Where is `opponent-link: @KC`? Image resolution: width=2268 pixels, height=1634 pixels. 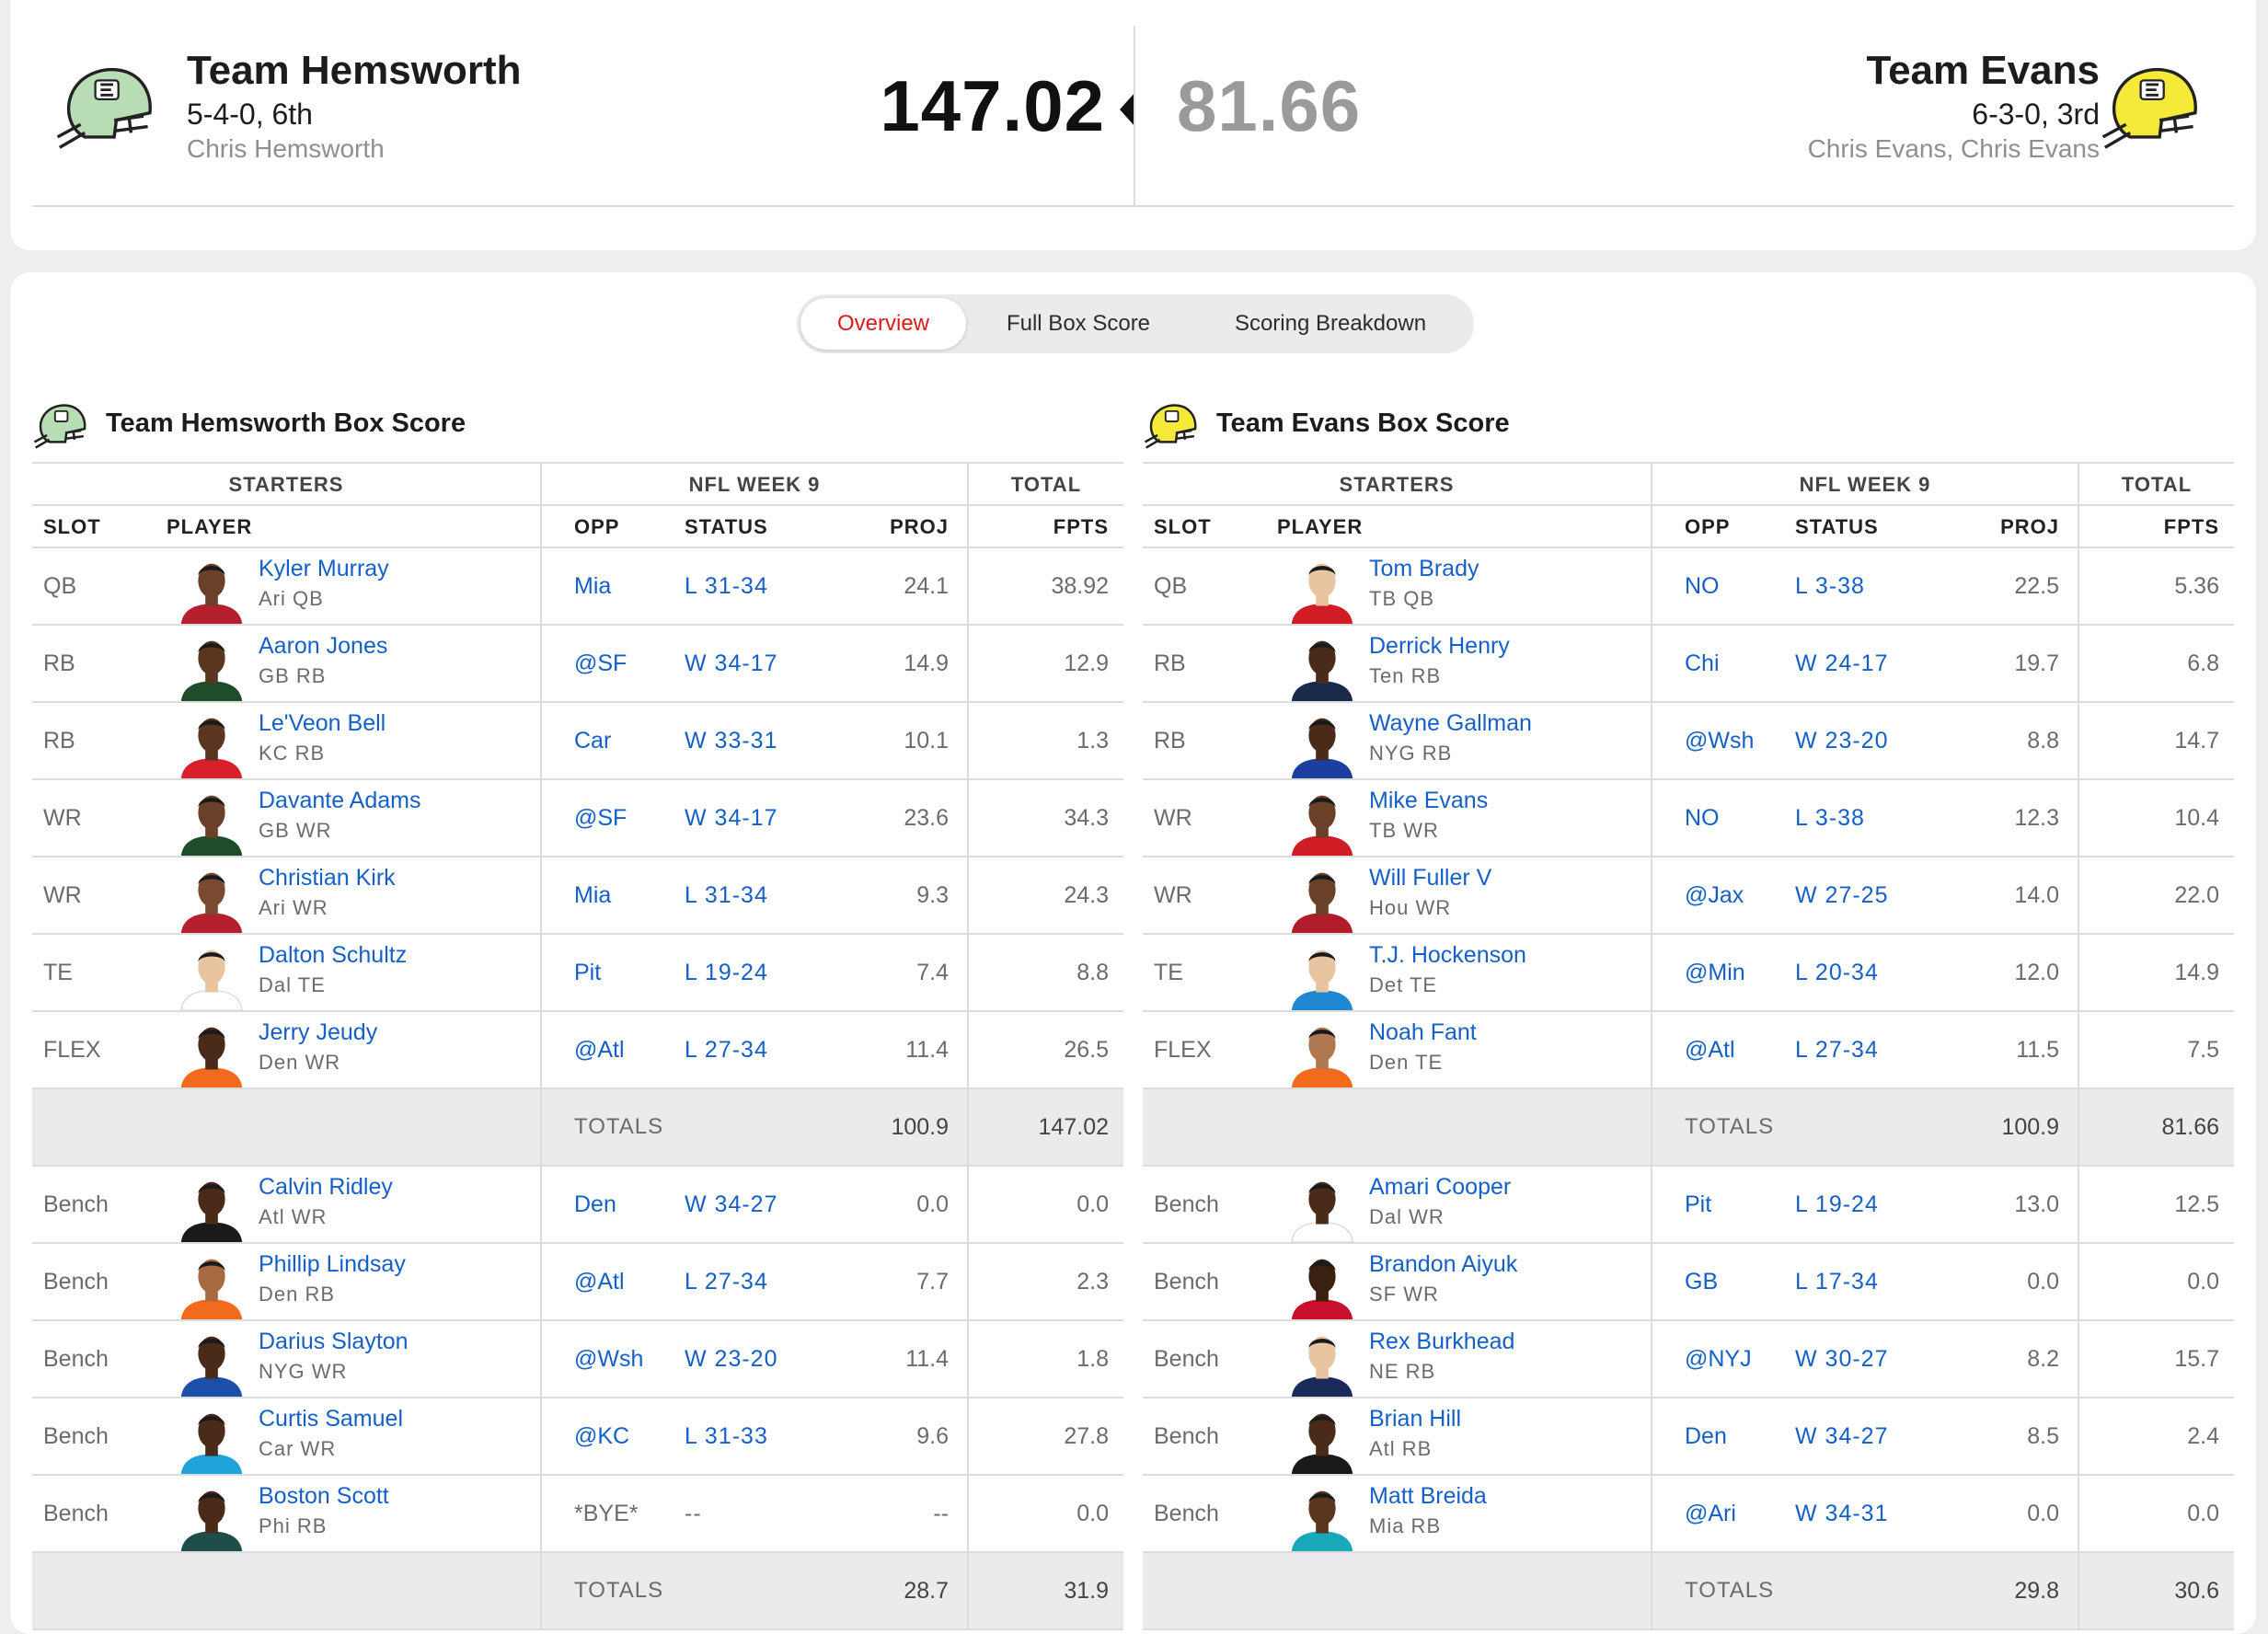
opponent-link: @KC is located at coordinates (602, 1436).